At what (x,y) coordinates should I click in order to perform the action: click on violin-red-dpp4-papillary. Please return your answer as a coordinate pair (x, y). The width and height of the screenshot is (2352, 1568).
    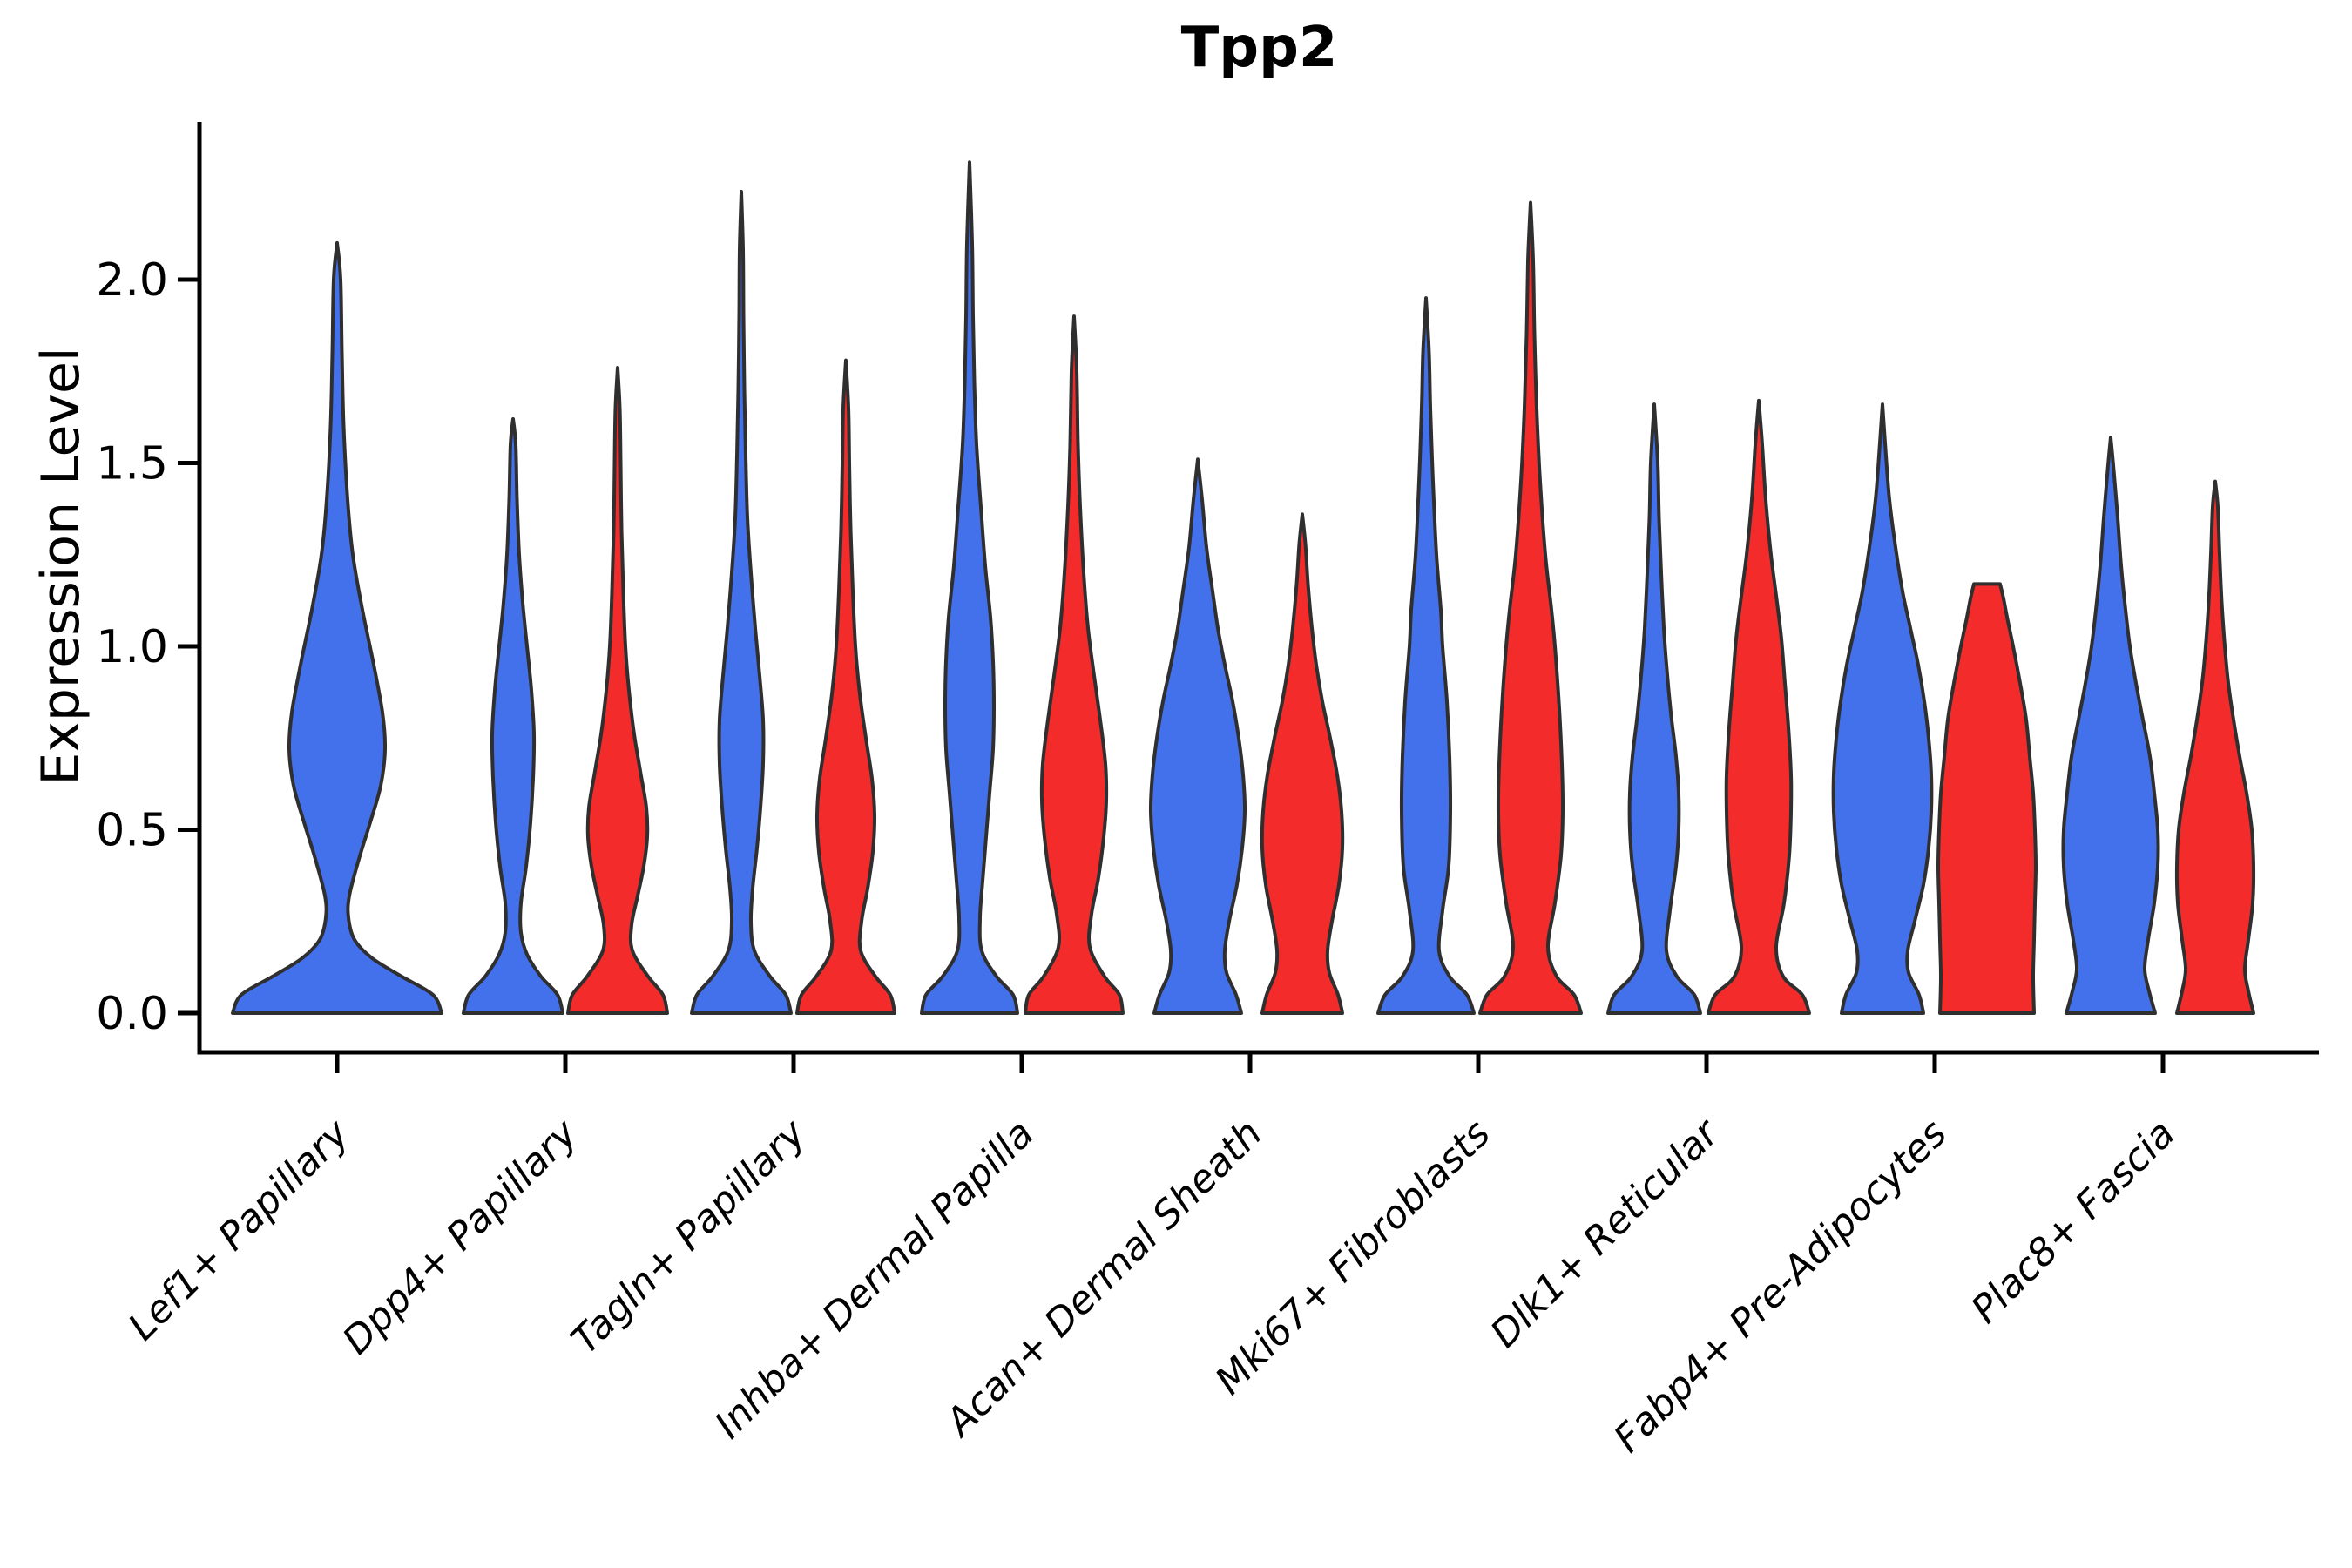
    Looking at the image, I should click on (618, 690).